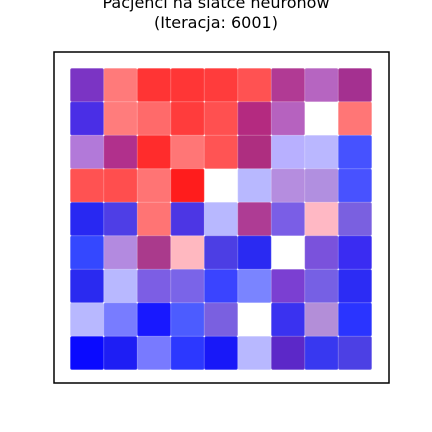 This screenshot has height=432, width=432. What do you see at coordinates (87, 353) in the screenshot?
I see `heatmap-cell-r8-c0` at bounding box center [87, 353].